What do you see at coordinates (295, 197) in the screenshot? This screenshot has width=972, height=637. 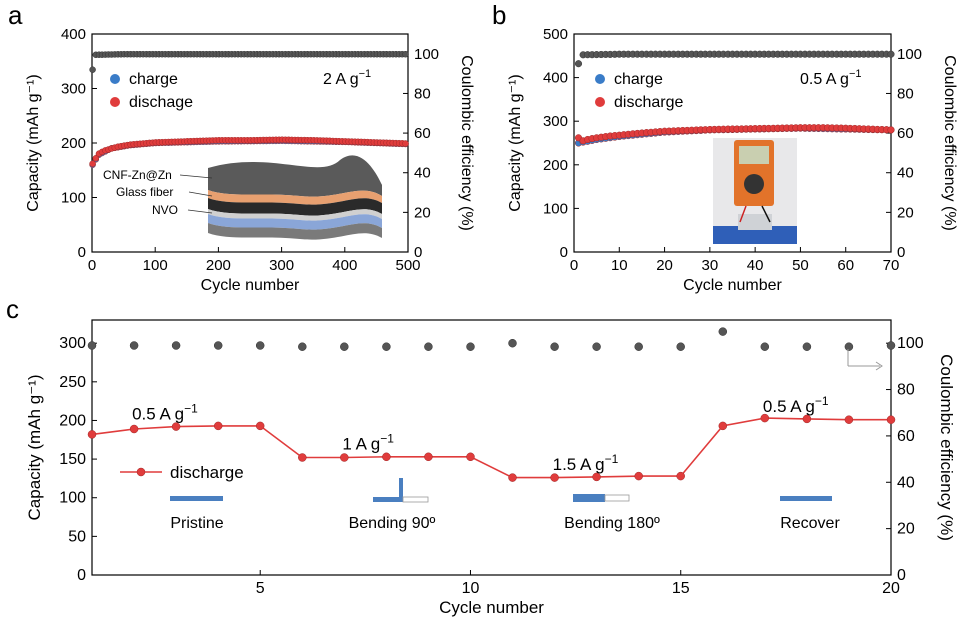 I see `layer-orange` at bounding box center [295, 197].